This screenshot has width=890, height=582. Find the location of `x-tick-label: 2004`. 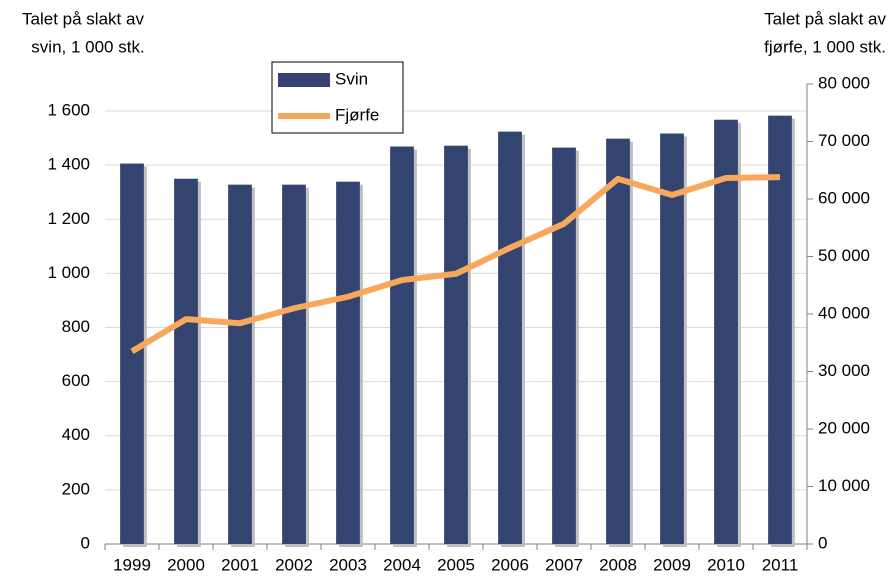

x-tick-label: 2004 is located at coordinates (402, 564).